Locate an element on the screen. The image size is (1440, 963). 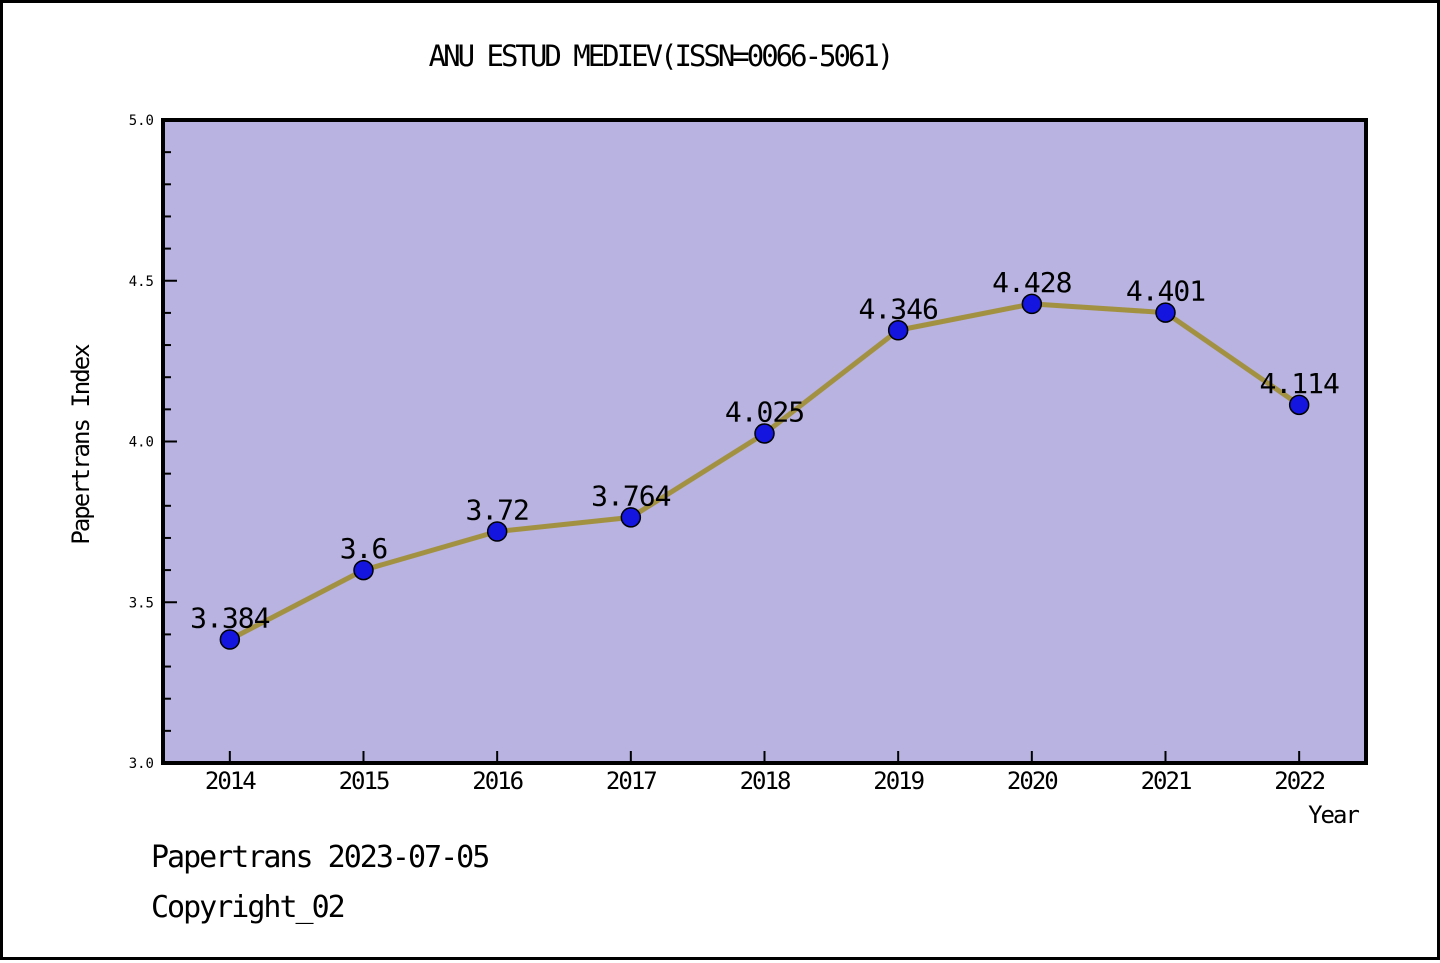
data-point-label: 4.346 is located at coordinates (898, 308).